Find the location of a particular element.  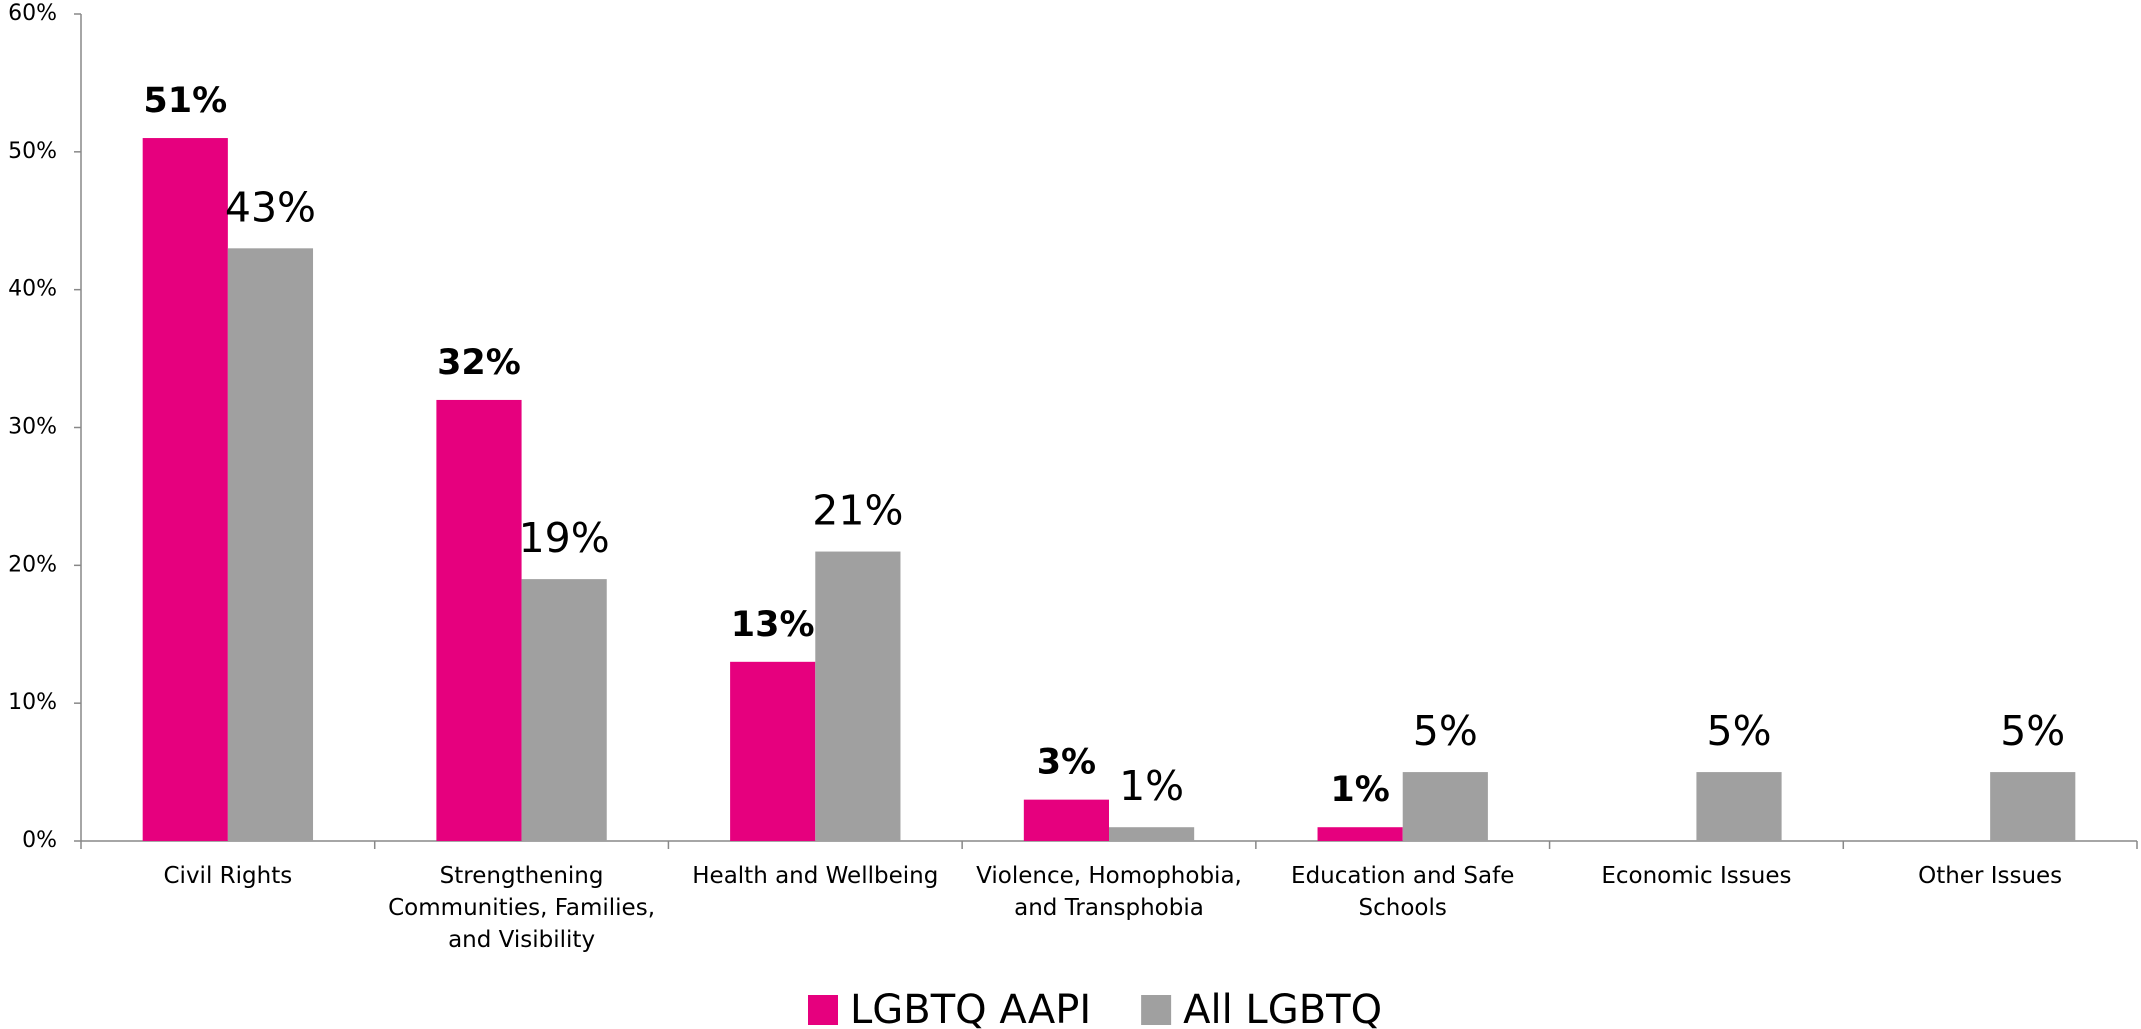

y-tick-label: 10% is located at coordinates (32, 702).